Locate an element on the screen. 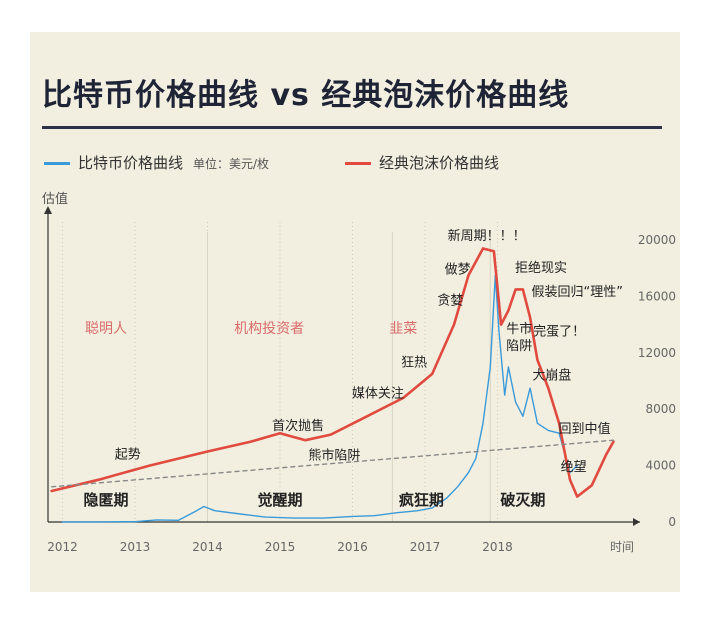 The width and height of the screenshot is (710, 617). y-tick-label-16000: 16000 is located at coordinates (657, 296).